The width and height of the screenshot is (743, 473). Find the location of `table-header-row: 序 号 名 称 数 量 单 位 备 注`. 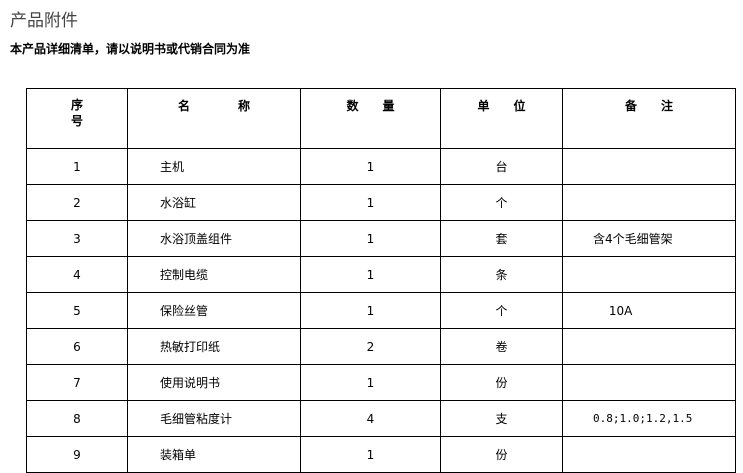

table-header-row: 序 号 名 称 数 量 单 位 备 注 is located at coordinates (381, 118).